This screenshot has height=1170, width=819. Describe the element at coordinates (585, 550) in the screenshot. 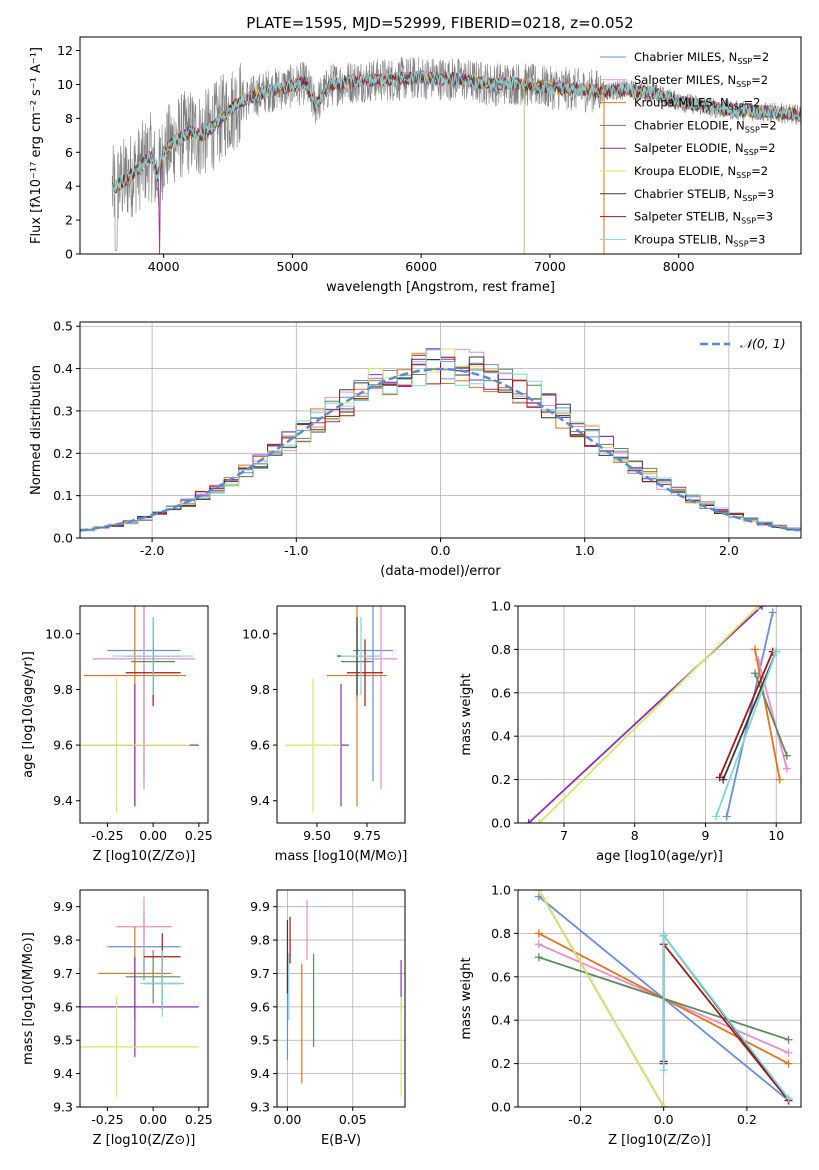

I see `x-tick-label: 1.0` at that location.